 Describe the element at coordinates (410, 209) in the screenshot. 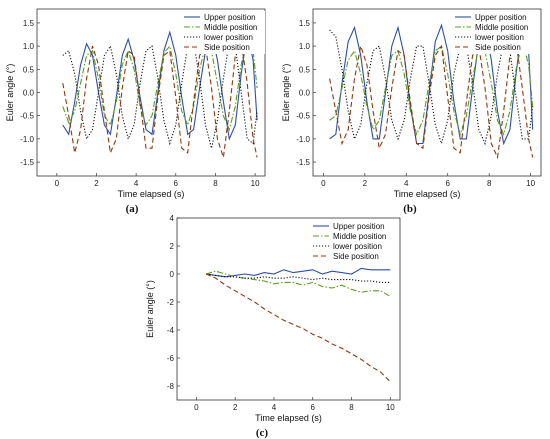

I see `panel-label: (b)` at that location.